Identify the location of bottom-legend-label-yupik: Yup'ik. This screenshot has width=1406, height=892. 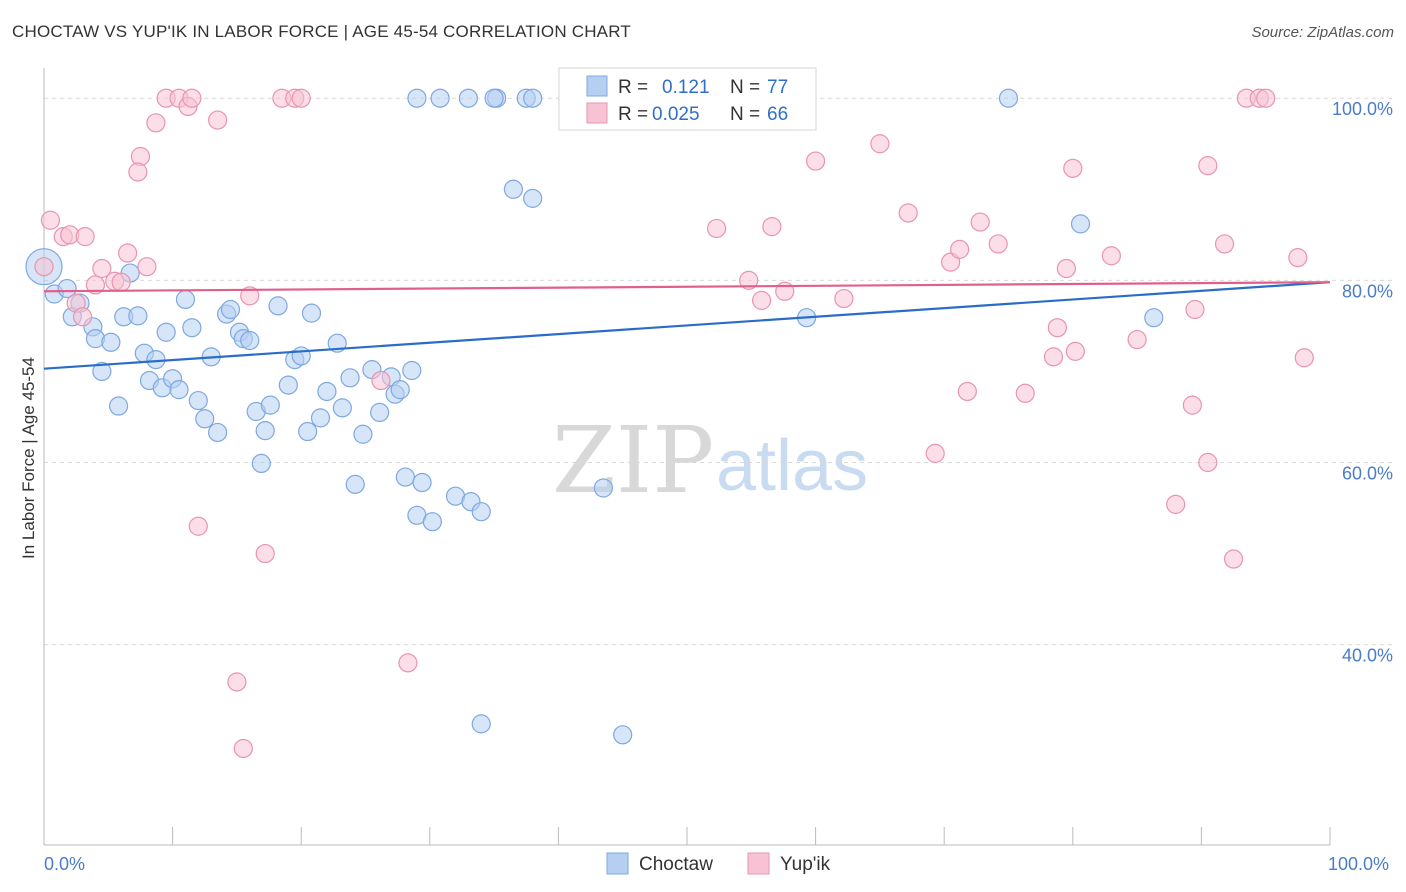
(805, 864).